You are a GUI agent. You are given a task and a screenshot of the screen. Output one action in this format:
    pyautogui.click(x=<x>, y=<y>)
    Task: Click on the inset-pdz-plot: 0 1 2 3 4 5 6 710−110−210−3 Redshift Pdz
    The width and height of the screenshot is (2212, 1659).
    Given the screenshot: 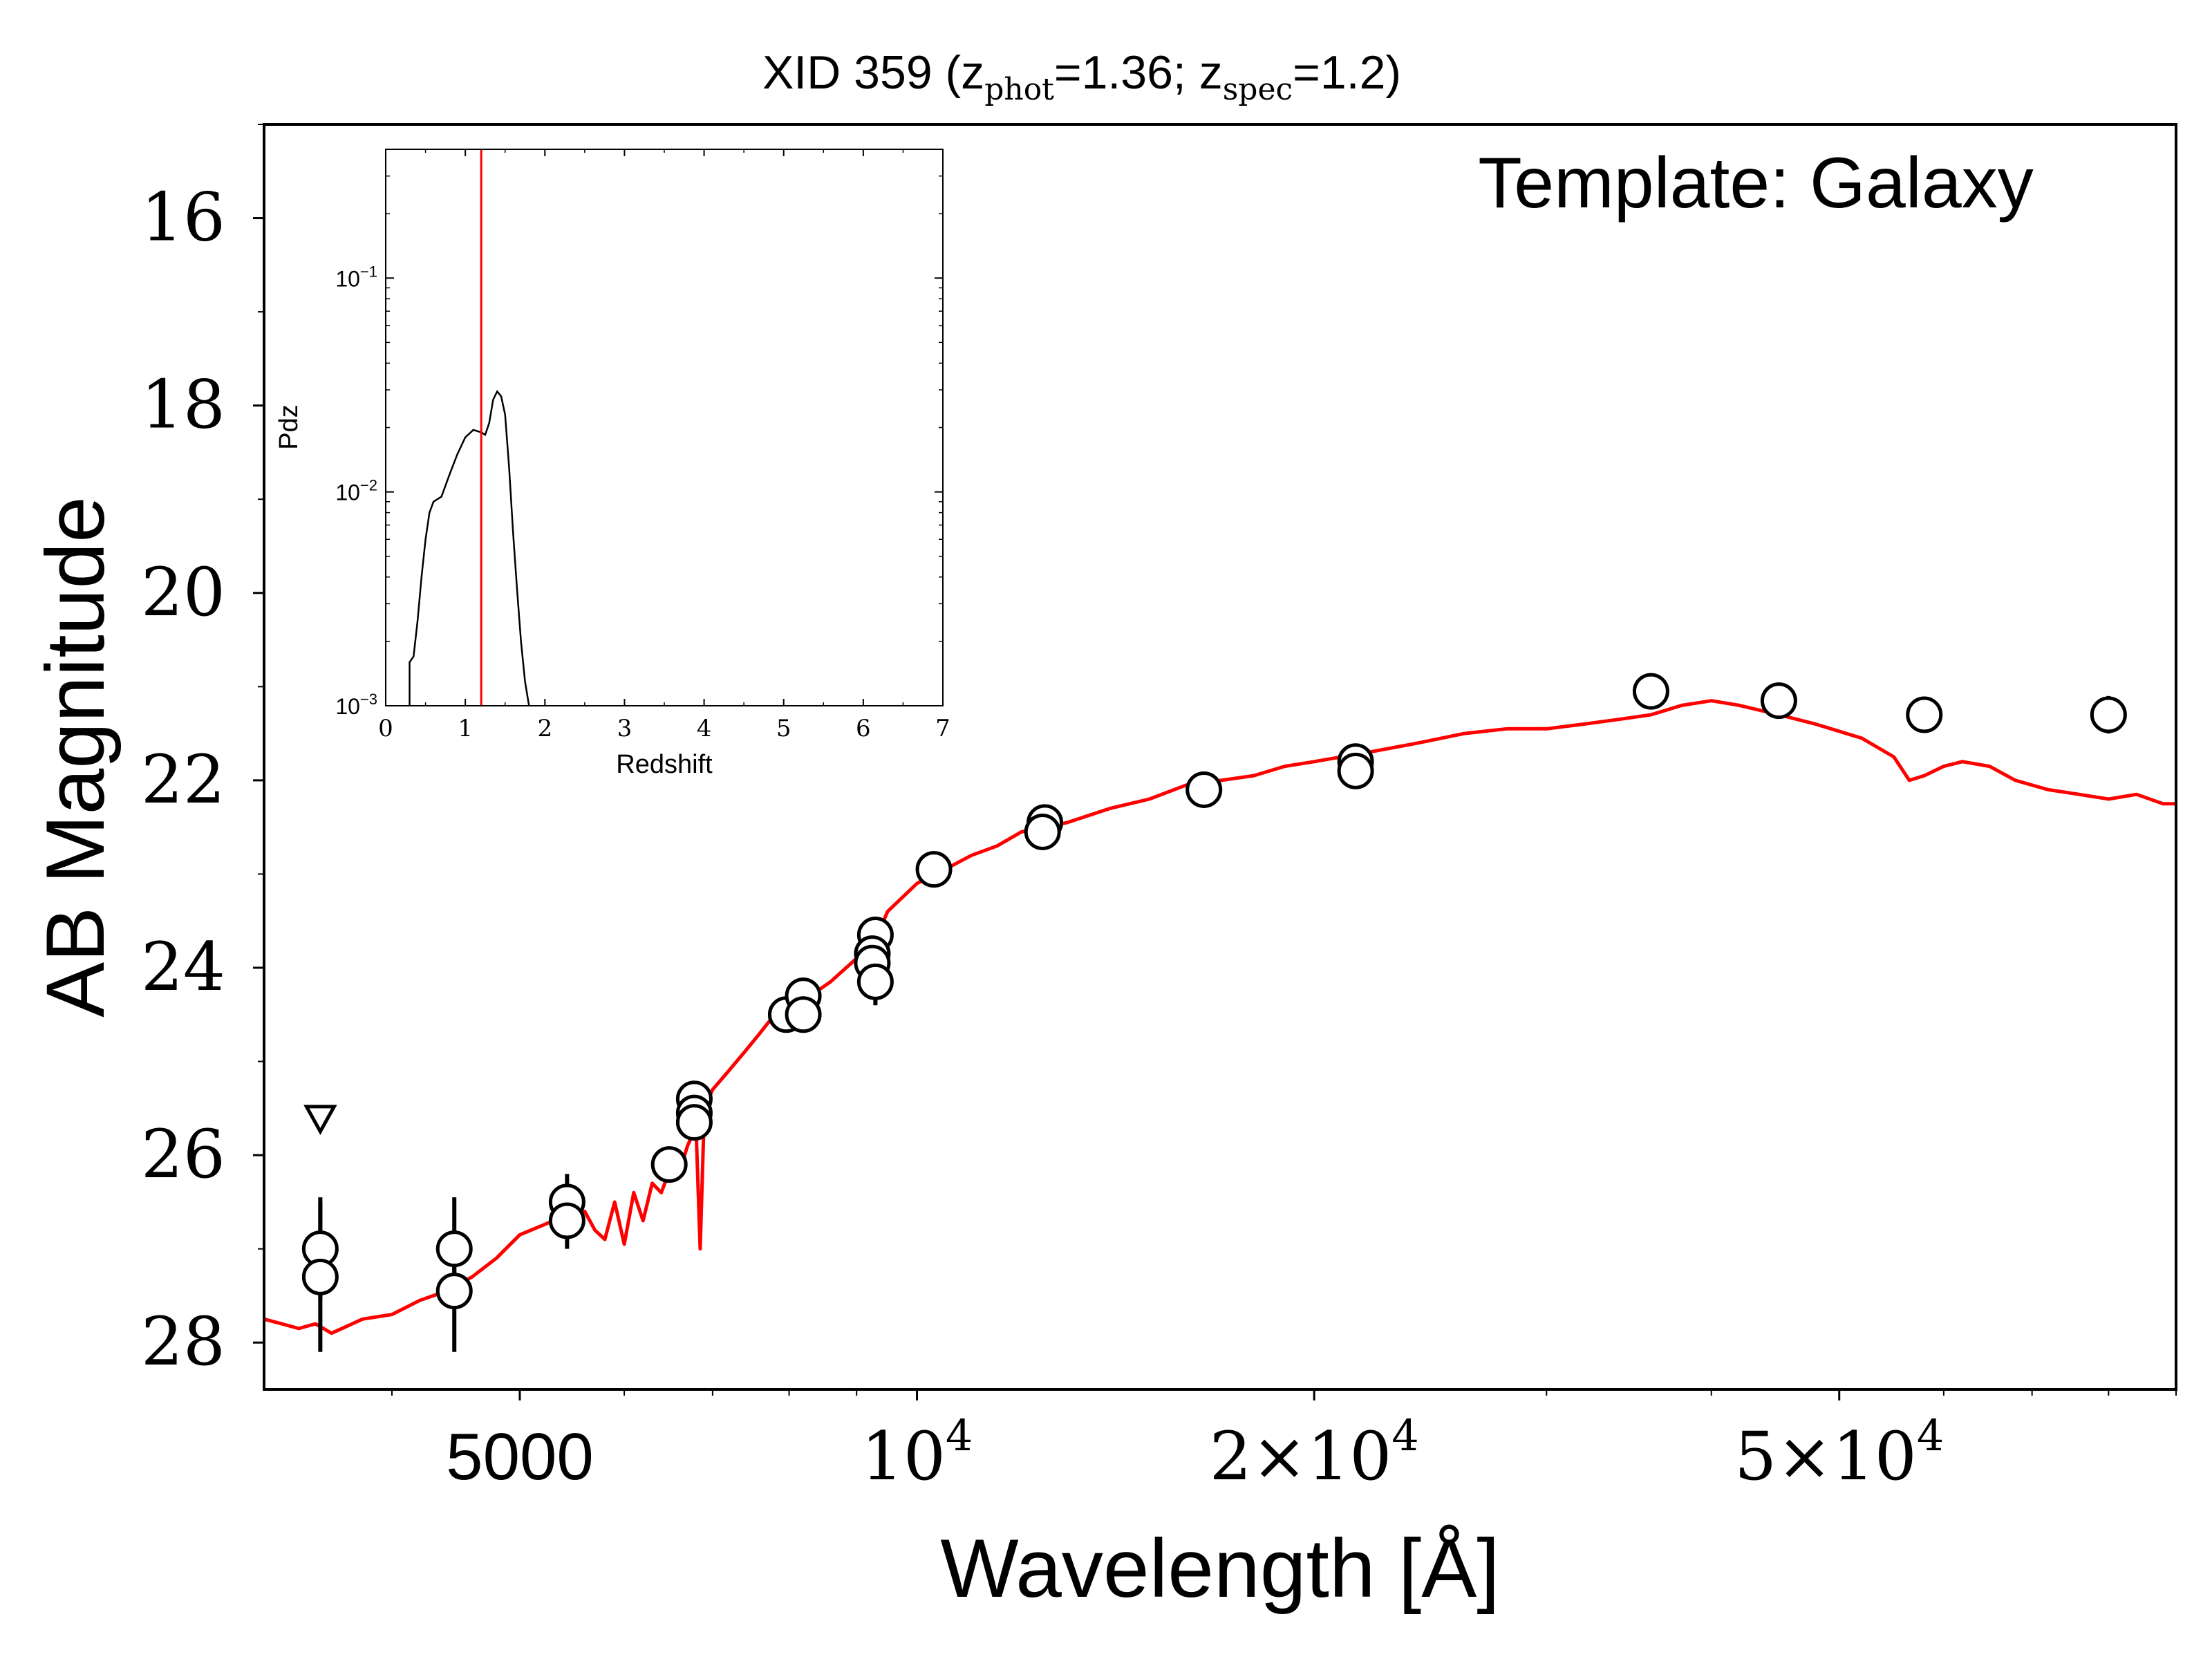 What is the action you would take?
    pyautogui.click(x=612, y=464)
    